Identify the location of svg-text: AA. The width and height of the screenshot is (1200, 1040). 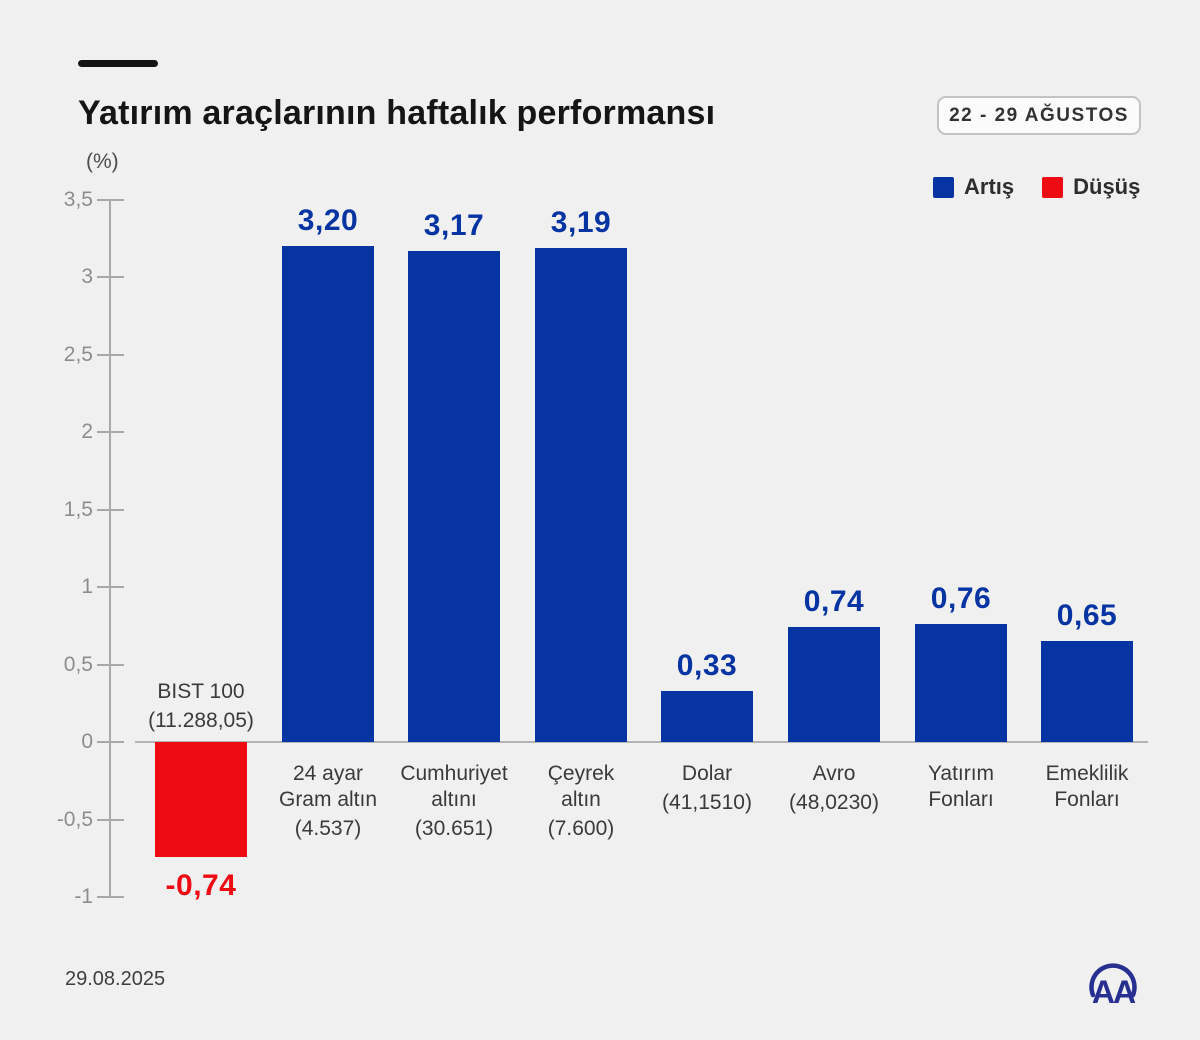
(1114, 992).